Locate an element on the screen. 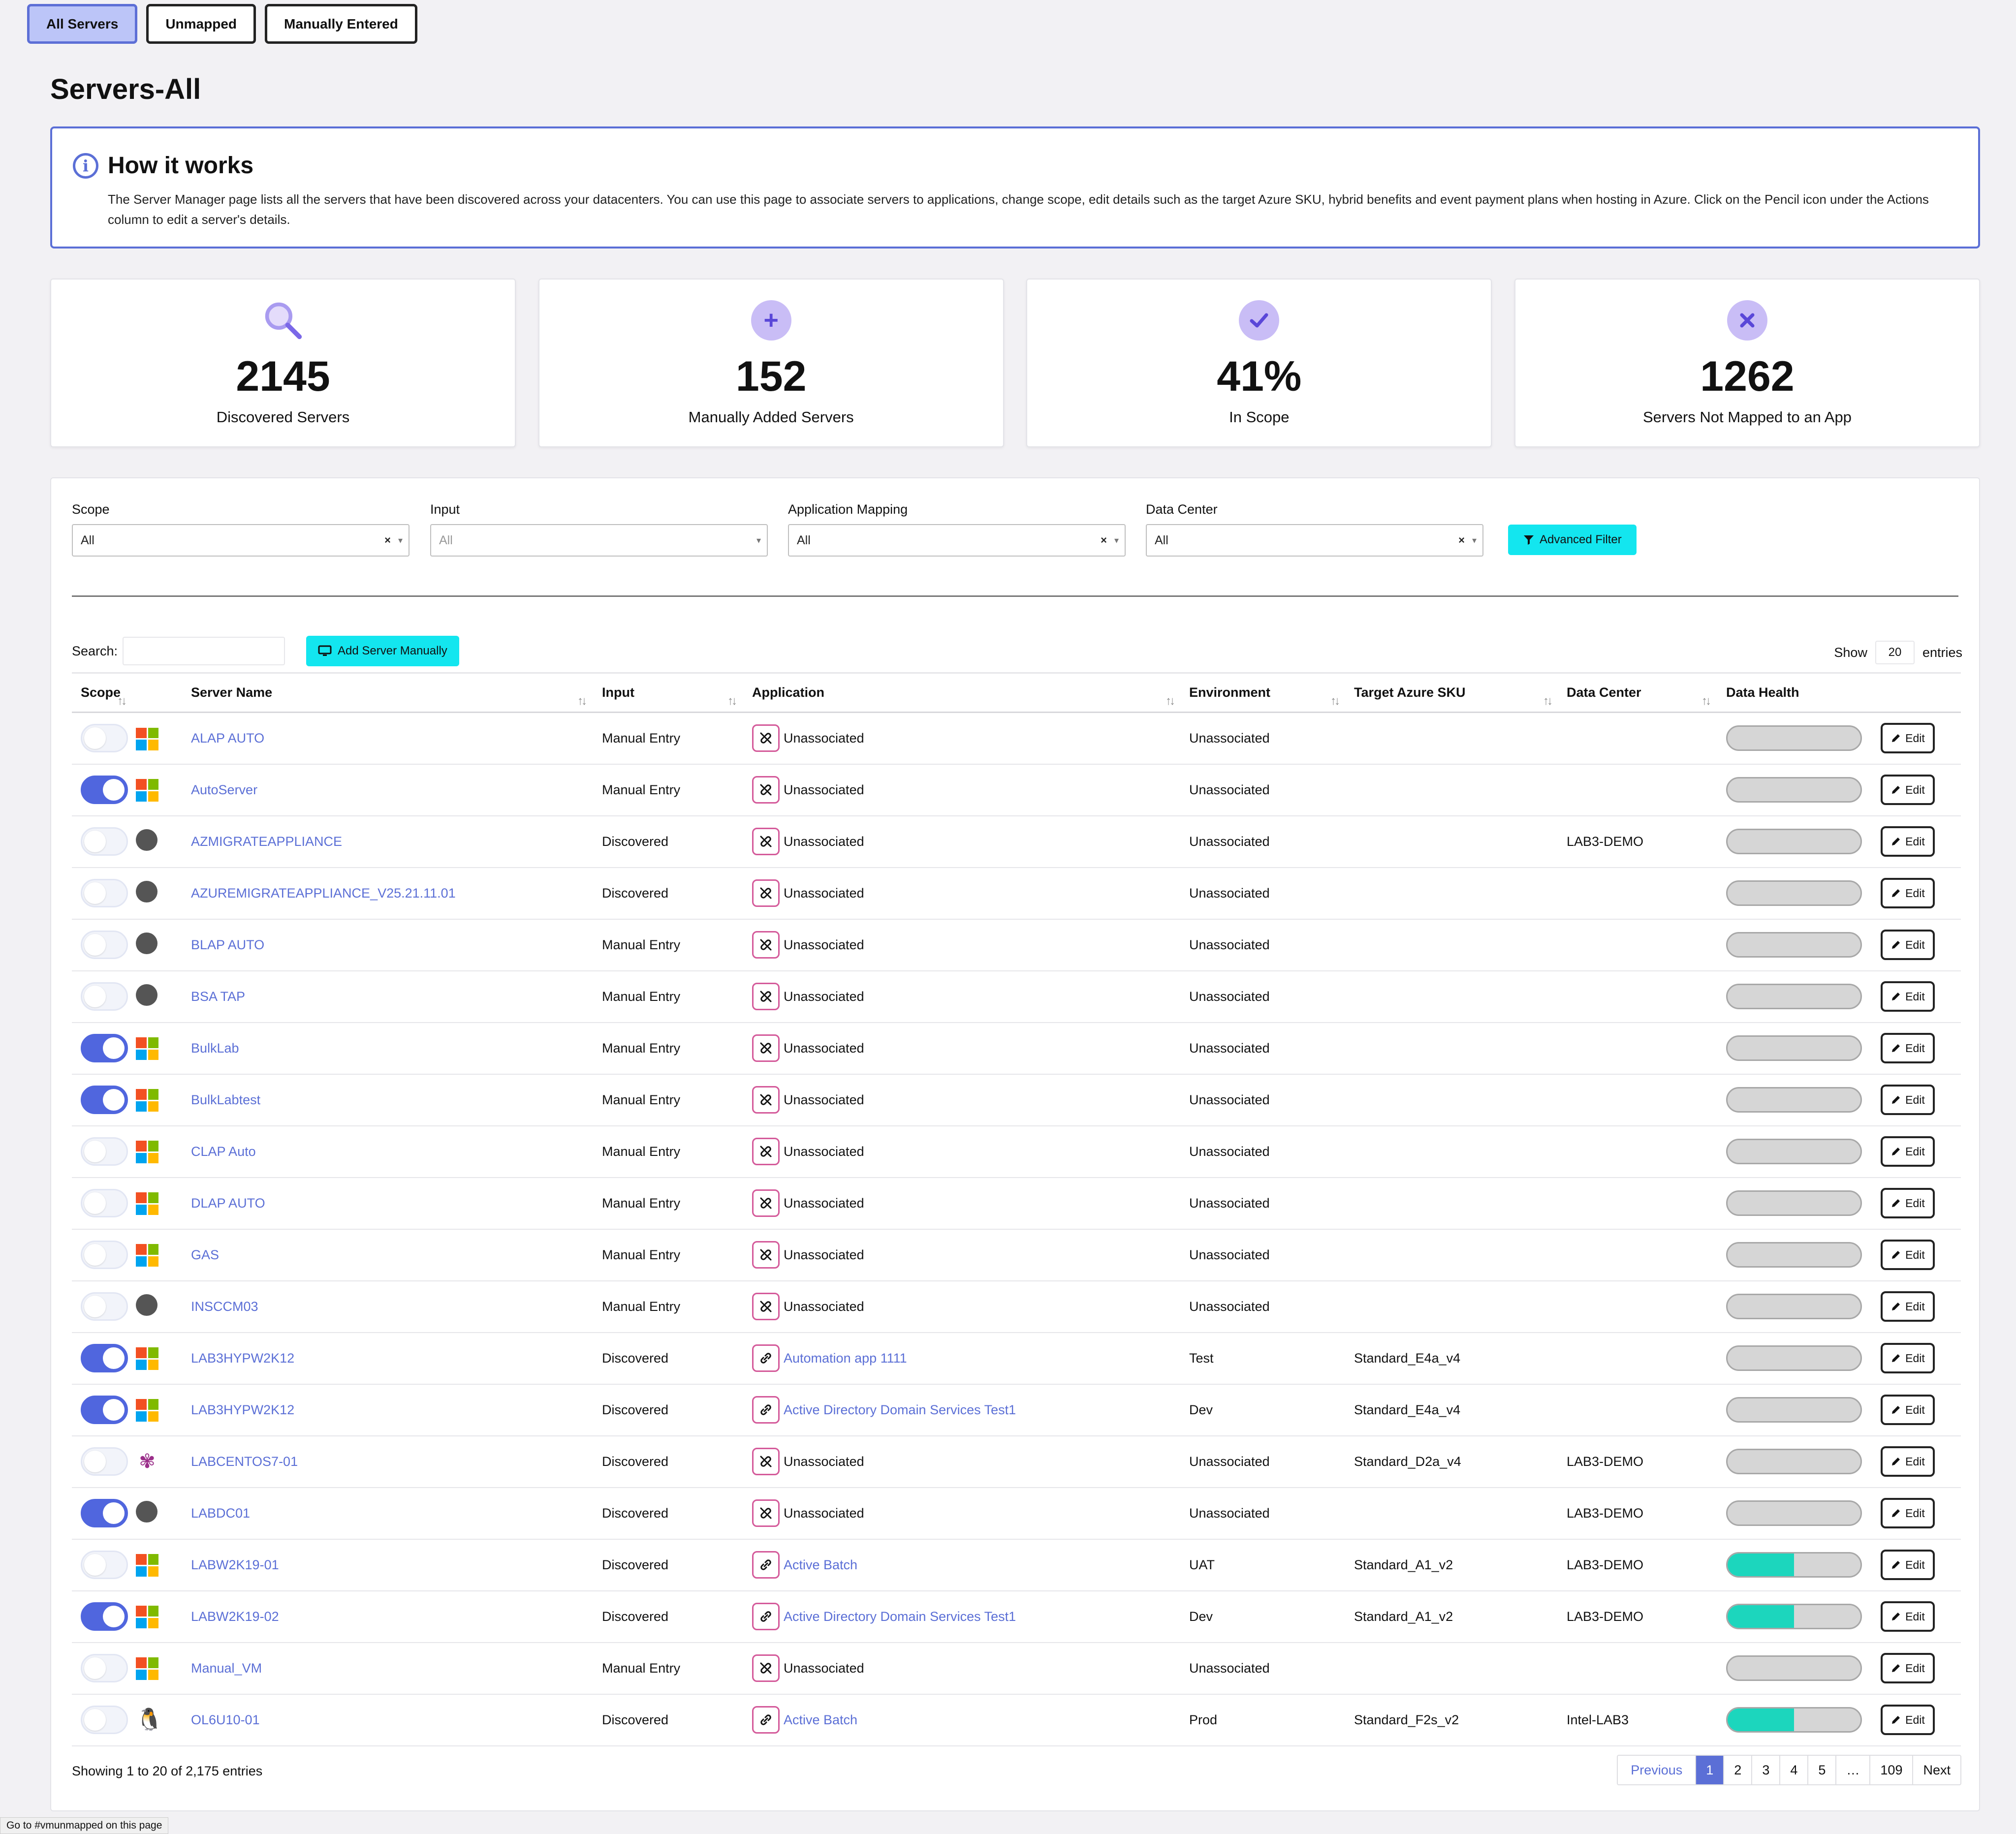  server-name-link: ALAP AUTO is located at coordinates (228, 738).